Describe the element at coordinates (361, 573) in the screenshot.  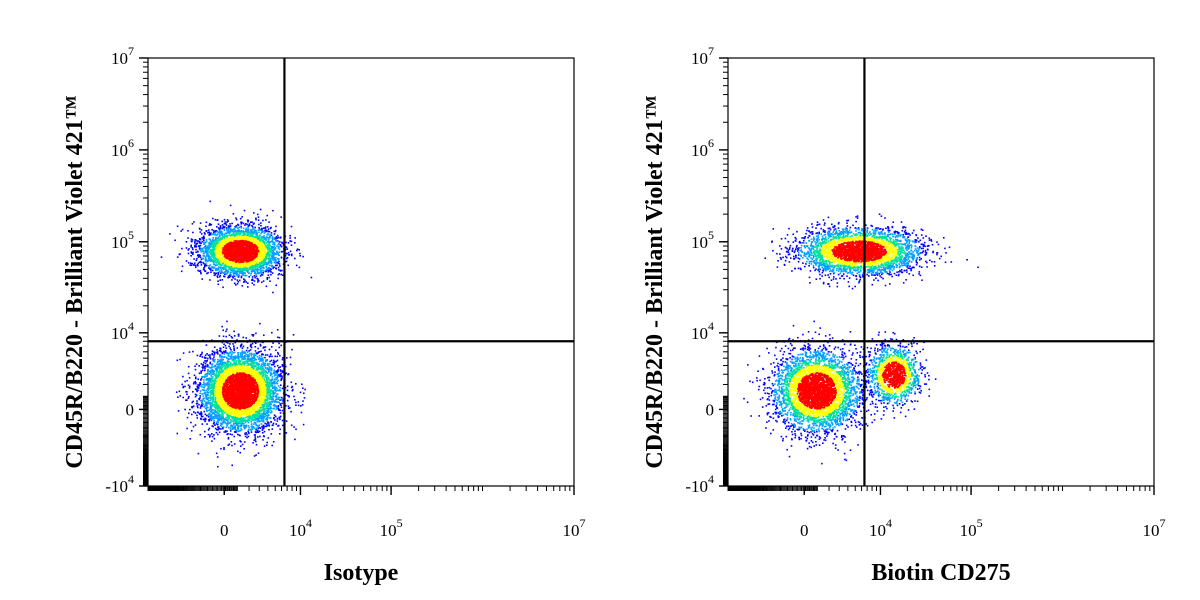
I see `x-axis-label: Isotype` at that location.